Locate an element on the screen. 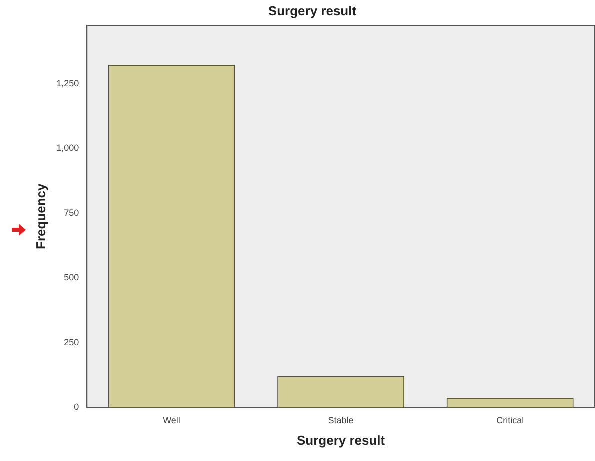  chart-title: Surgery result is located at coordinates (313, 10).